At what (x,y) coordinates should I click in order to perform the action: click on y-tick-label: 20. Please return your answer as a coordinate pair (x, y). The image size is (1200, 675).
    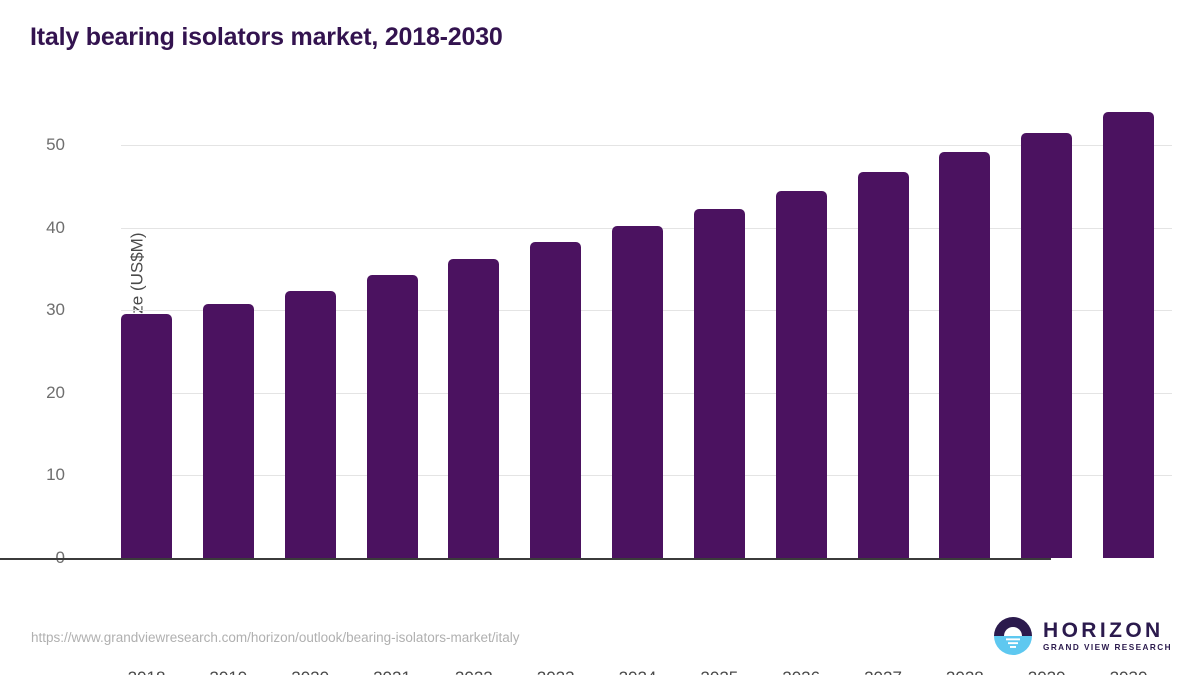
    Looking at the image, I should click on (55, 392).